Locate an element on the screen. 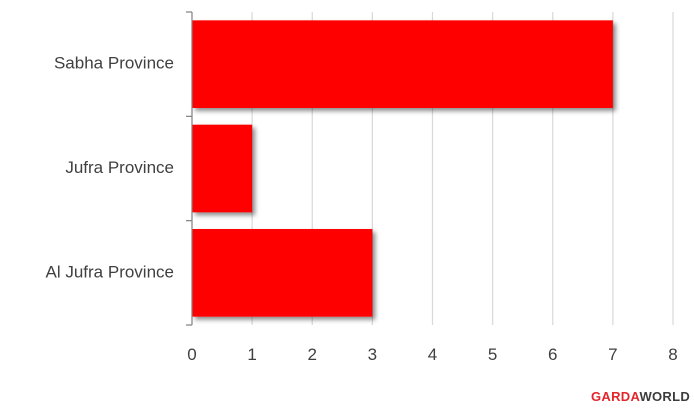  x-tick-label: 4 is located at coordinates (432, 354).